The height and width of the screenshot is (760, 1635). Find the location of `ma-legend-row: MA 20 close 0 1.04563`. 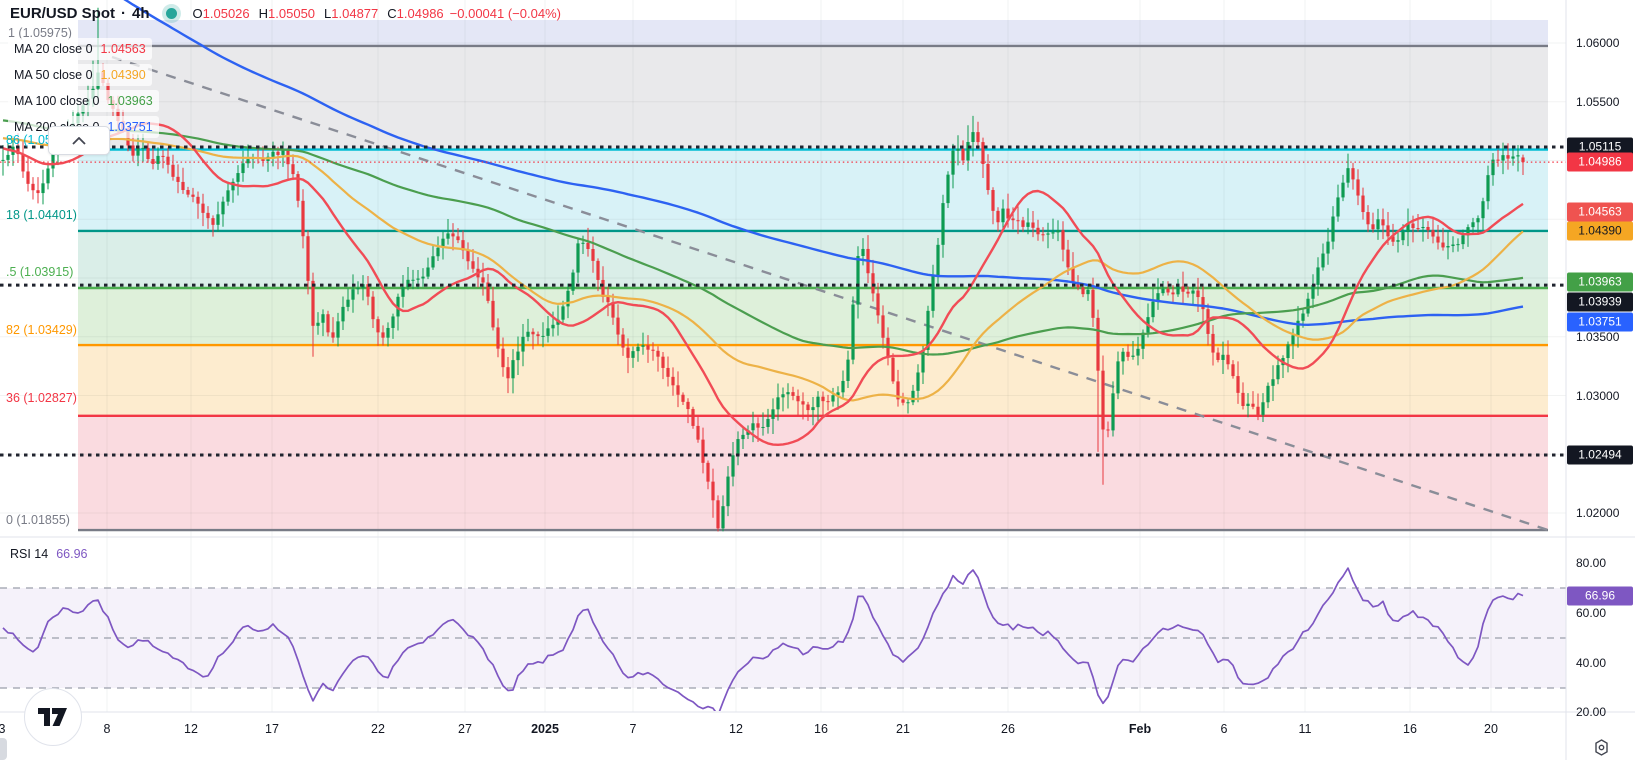

ma-legend-row: MA 20 close 0 1.04563 is located at coordinates (80, 49).